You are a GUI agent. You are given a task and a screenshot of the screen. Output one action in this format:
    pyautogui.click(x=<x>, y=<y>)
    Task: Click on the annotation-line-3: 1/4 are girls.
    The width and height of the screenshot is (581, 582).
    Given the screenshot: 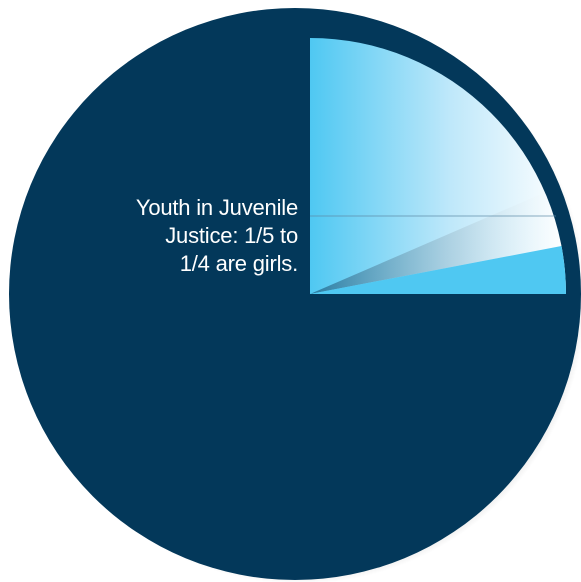 What is the action you would take?
    pyautogui.click(x=238, y=263)
    